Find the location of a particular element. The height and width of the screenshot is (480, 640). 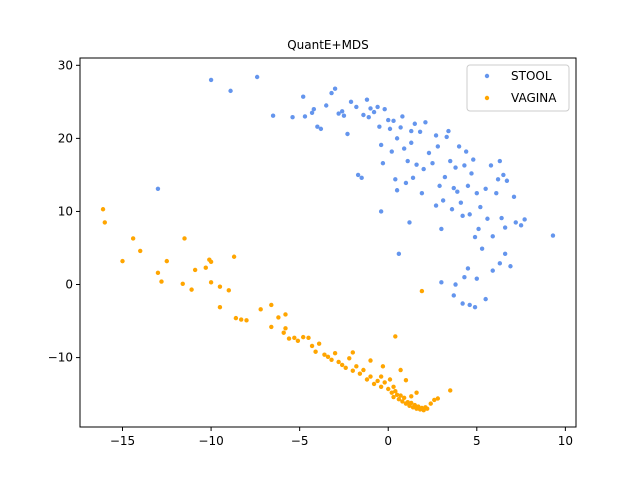

x-tick-label: −15 is located at coordinates (122, 441).